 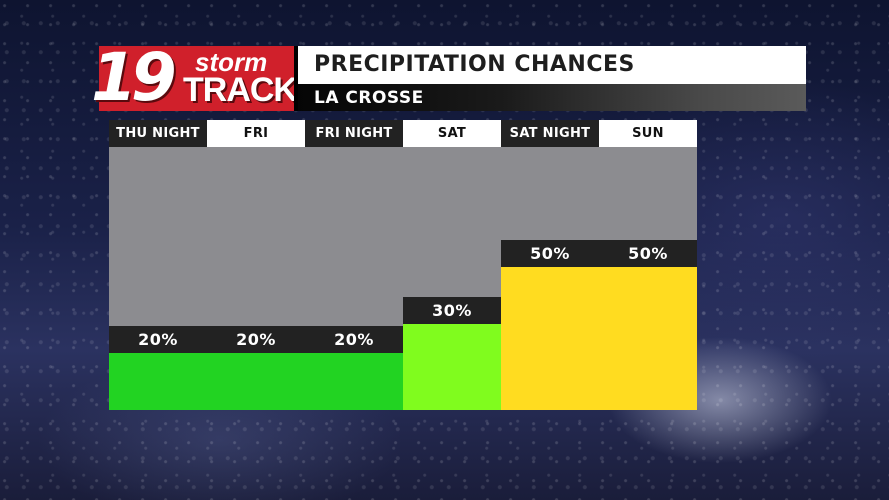 What do you see at coordinates (158, 133) in the screenshot?
I see `column-header: THU NIGHT` at bounding box center [158, 133].